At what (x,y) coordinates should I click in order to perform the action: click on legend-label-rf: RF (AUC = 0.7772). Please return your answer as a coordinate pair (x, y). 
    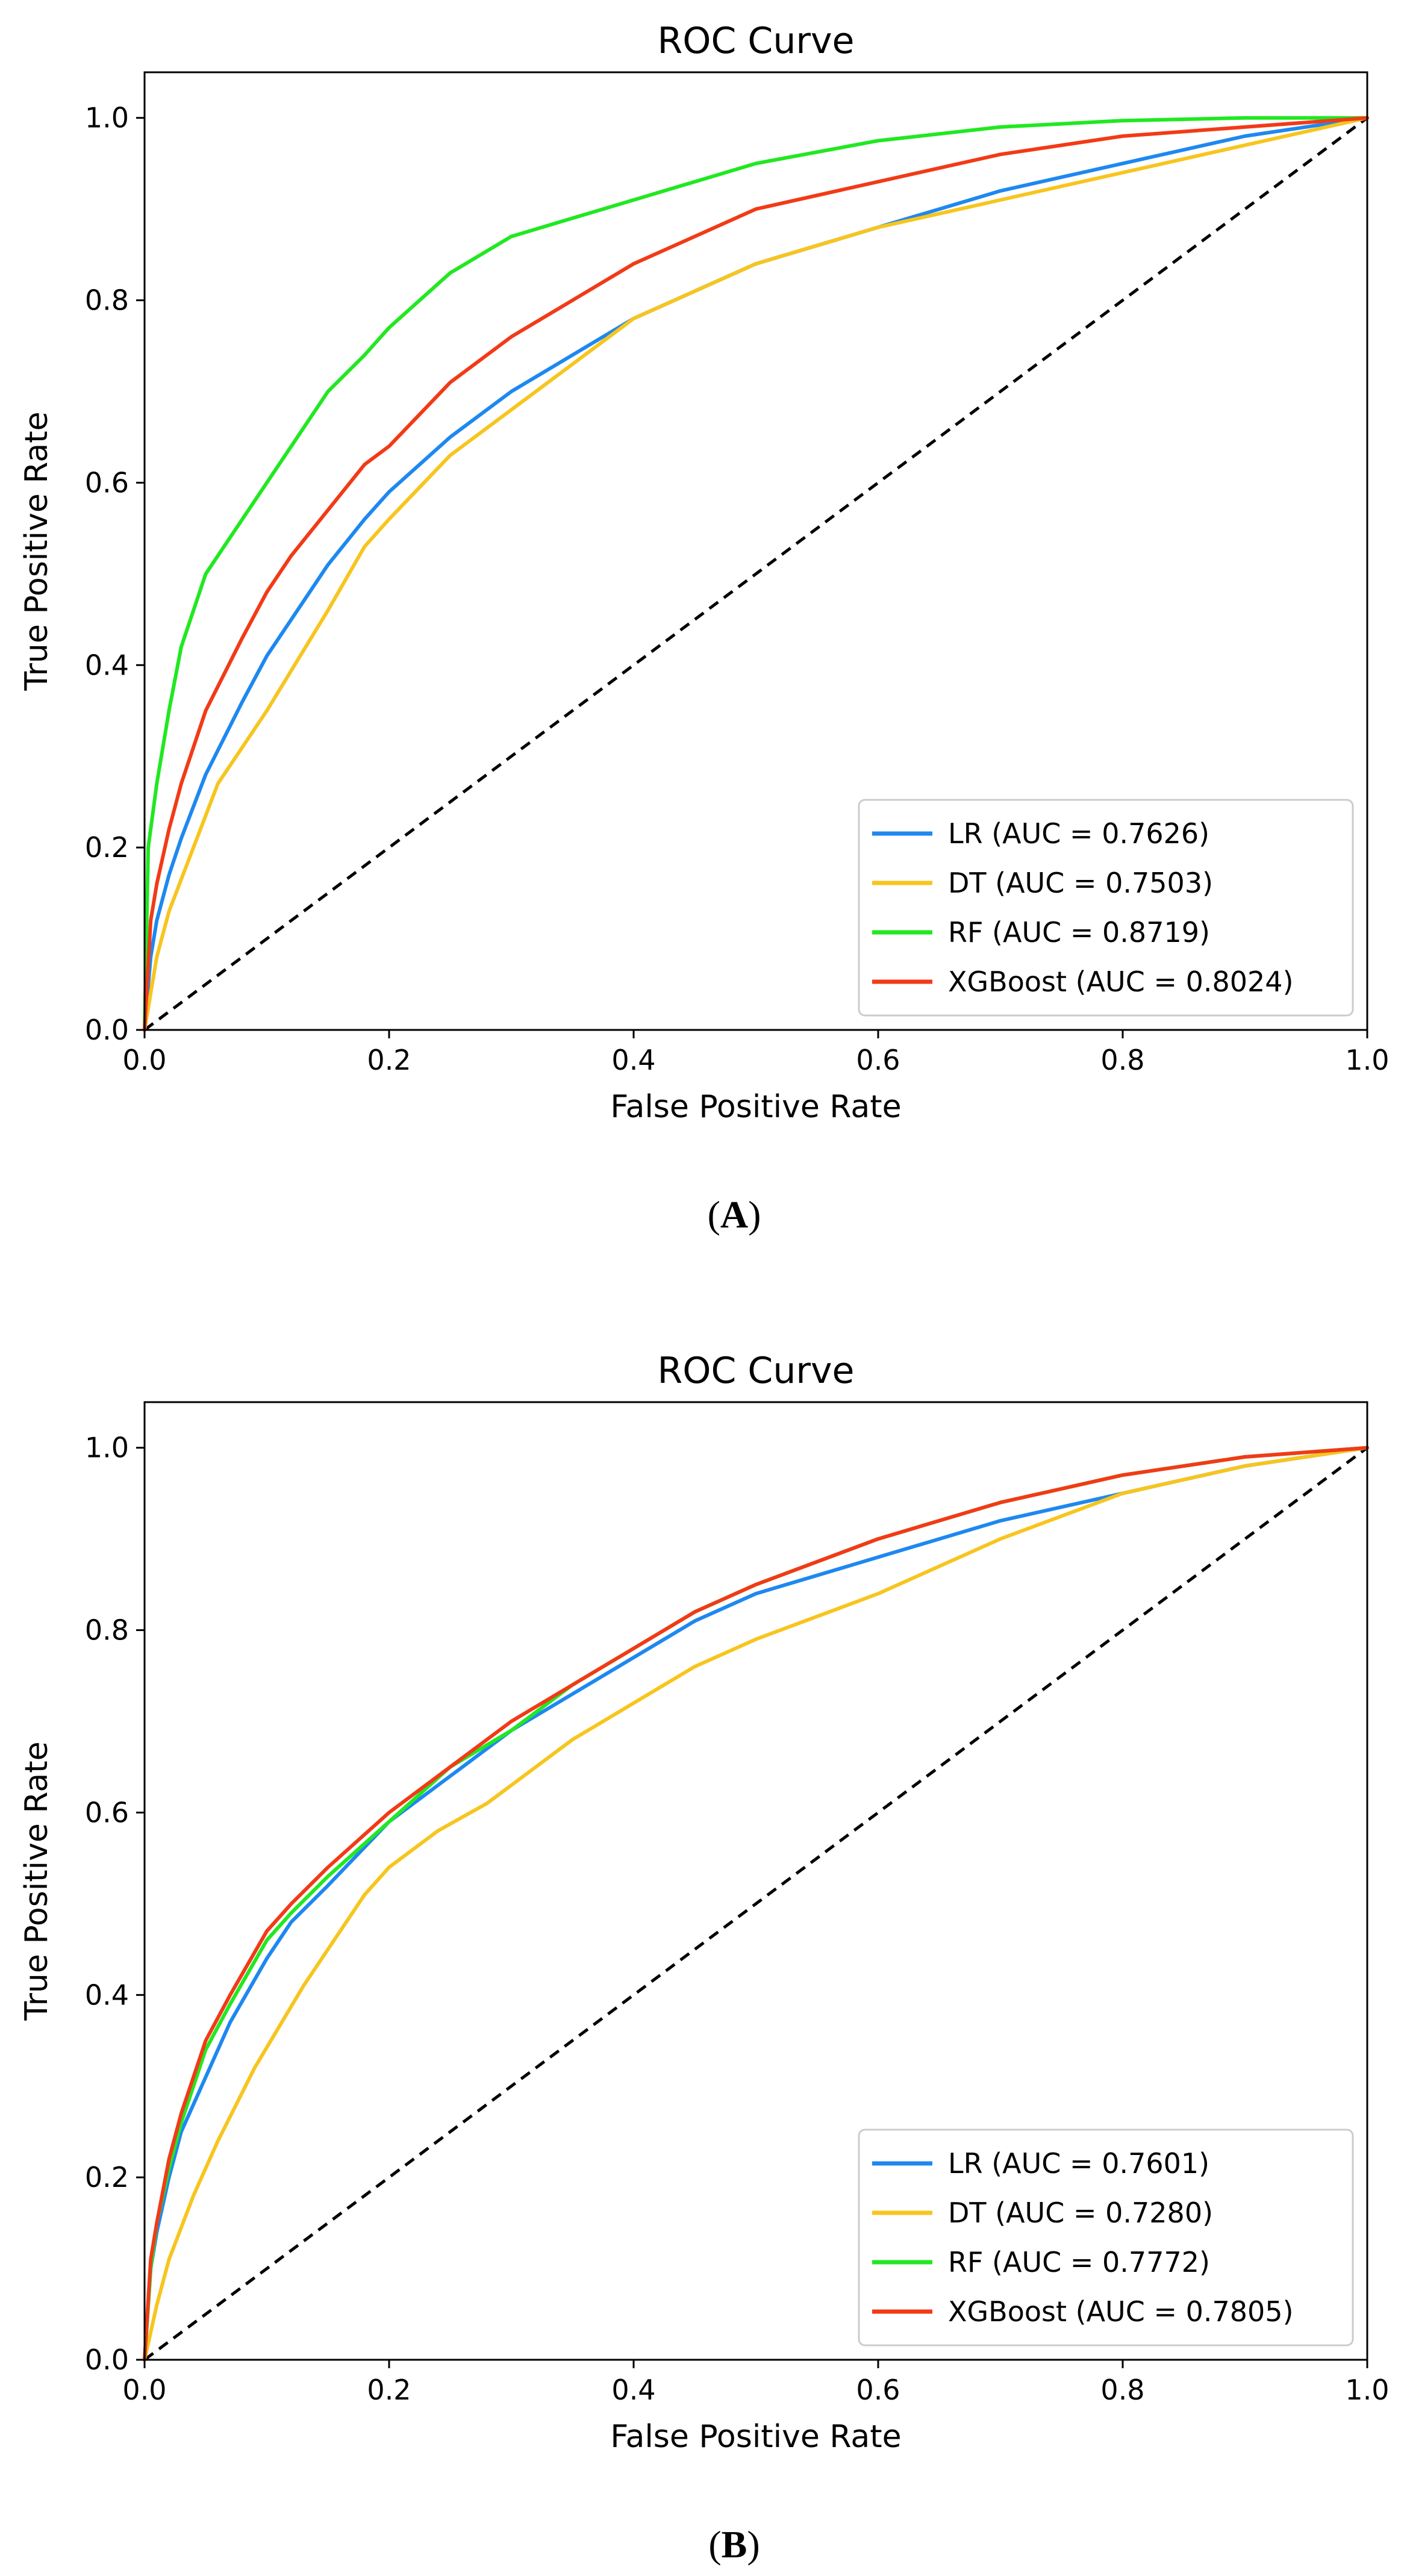
    Looking at the image, I should click on (1079, 2262).